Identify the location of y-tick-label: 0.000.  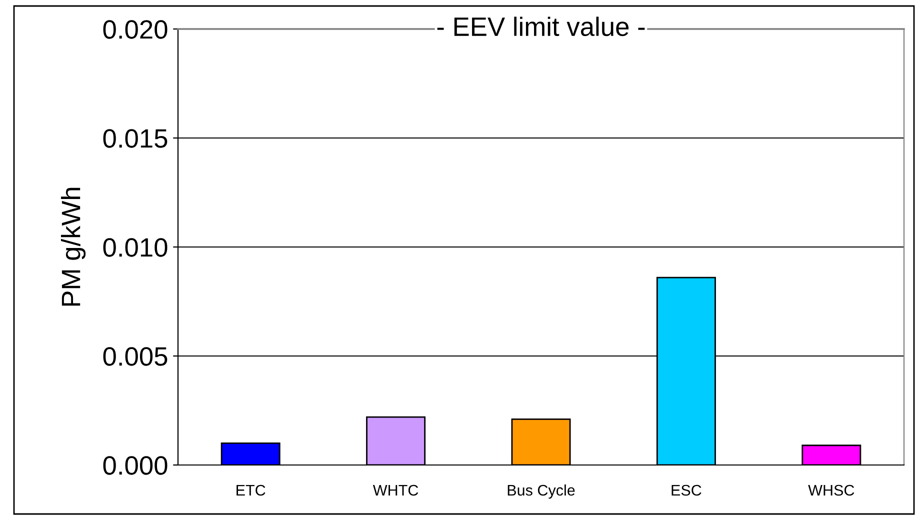
(135, 465).